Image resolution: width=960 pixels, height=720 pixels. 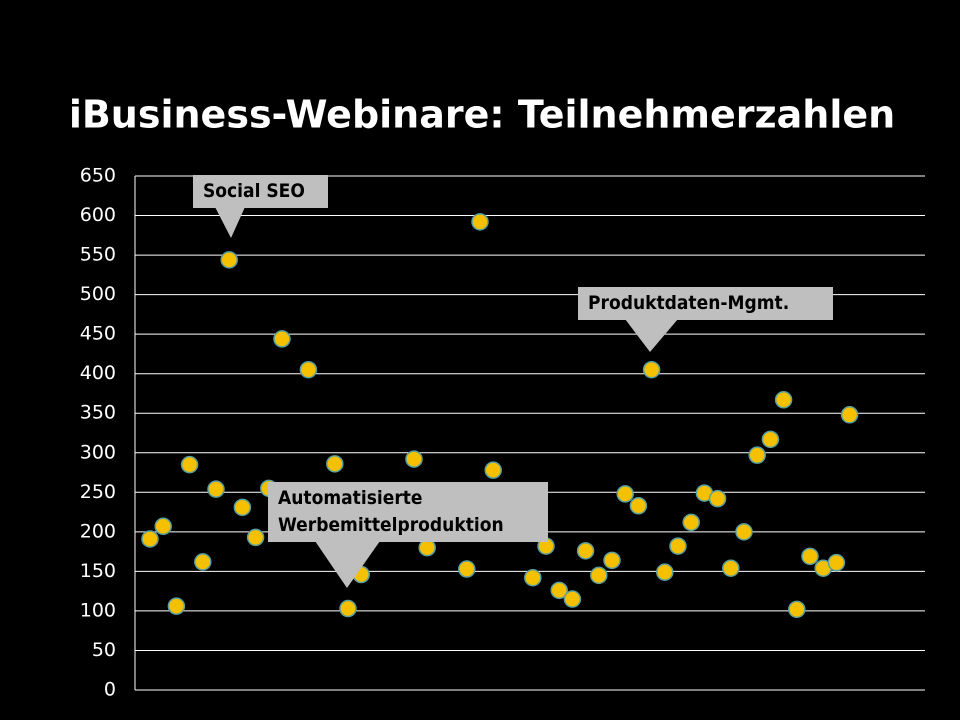 What do you see at coordinates (98, 294) in the screenshot?
I see `y-tick-label: 500` at bounding box center [98, 294].